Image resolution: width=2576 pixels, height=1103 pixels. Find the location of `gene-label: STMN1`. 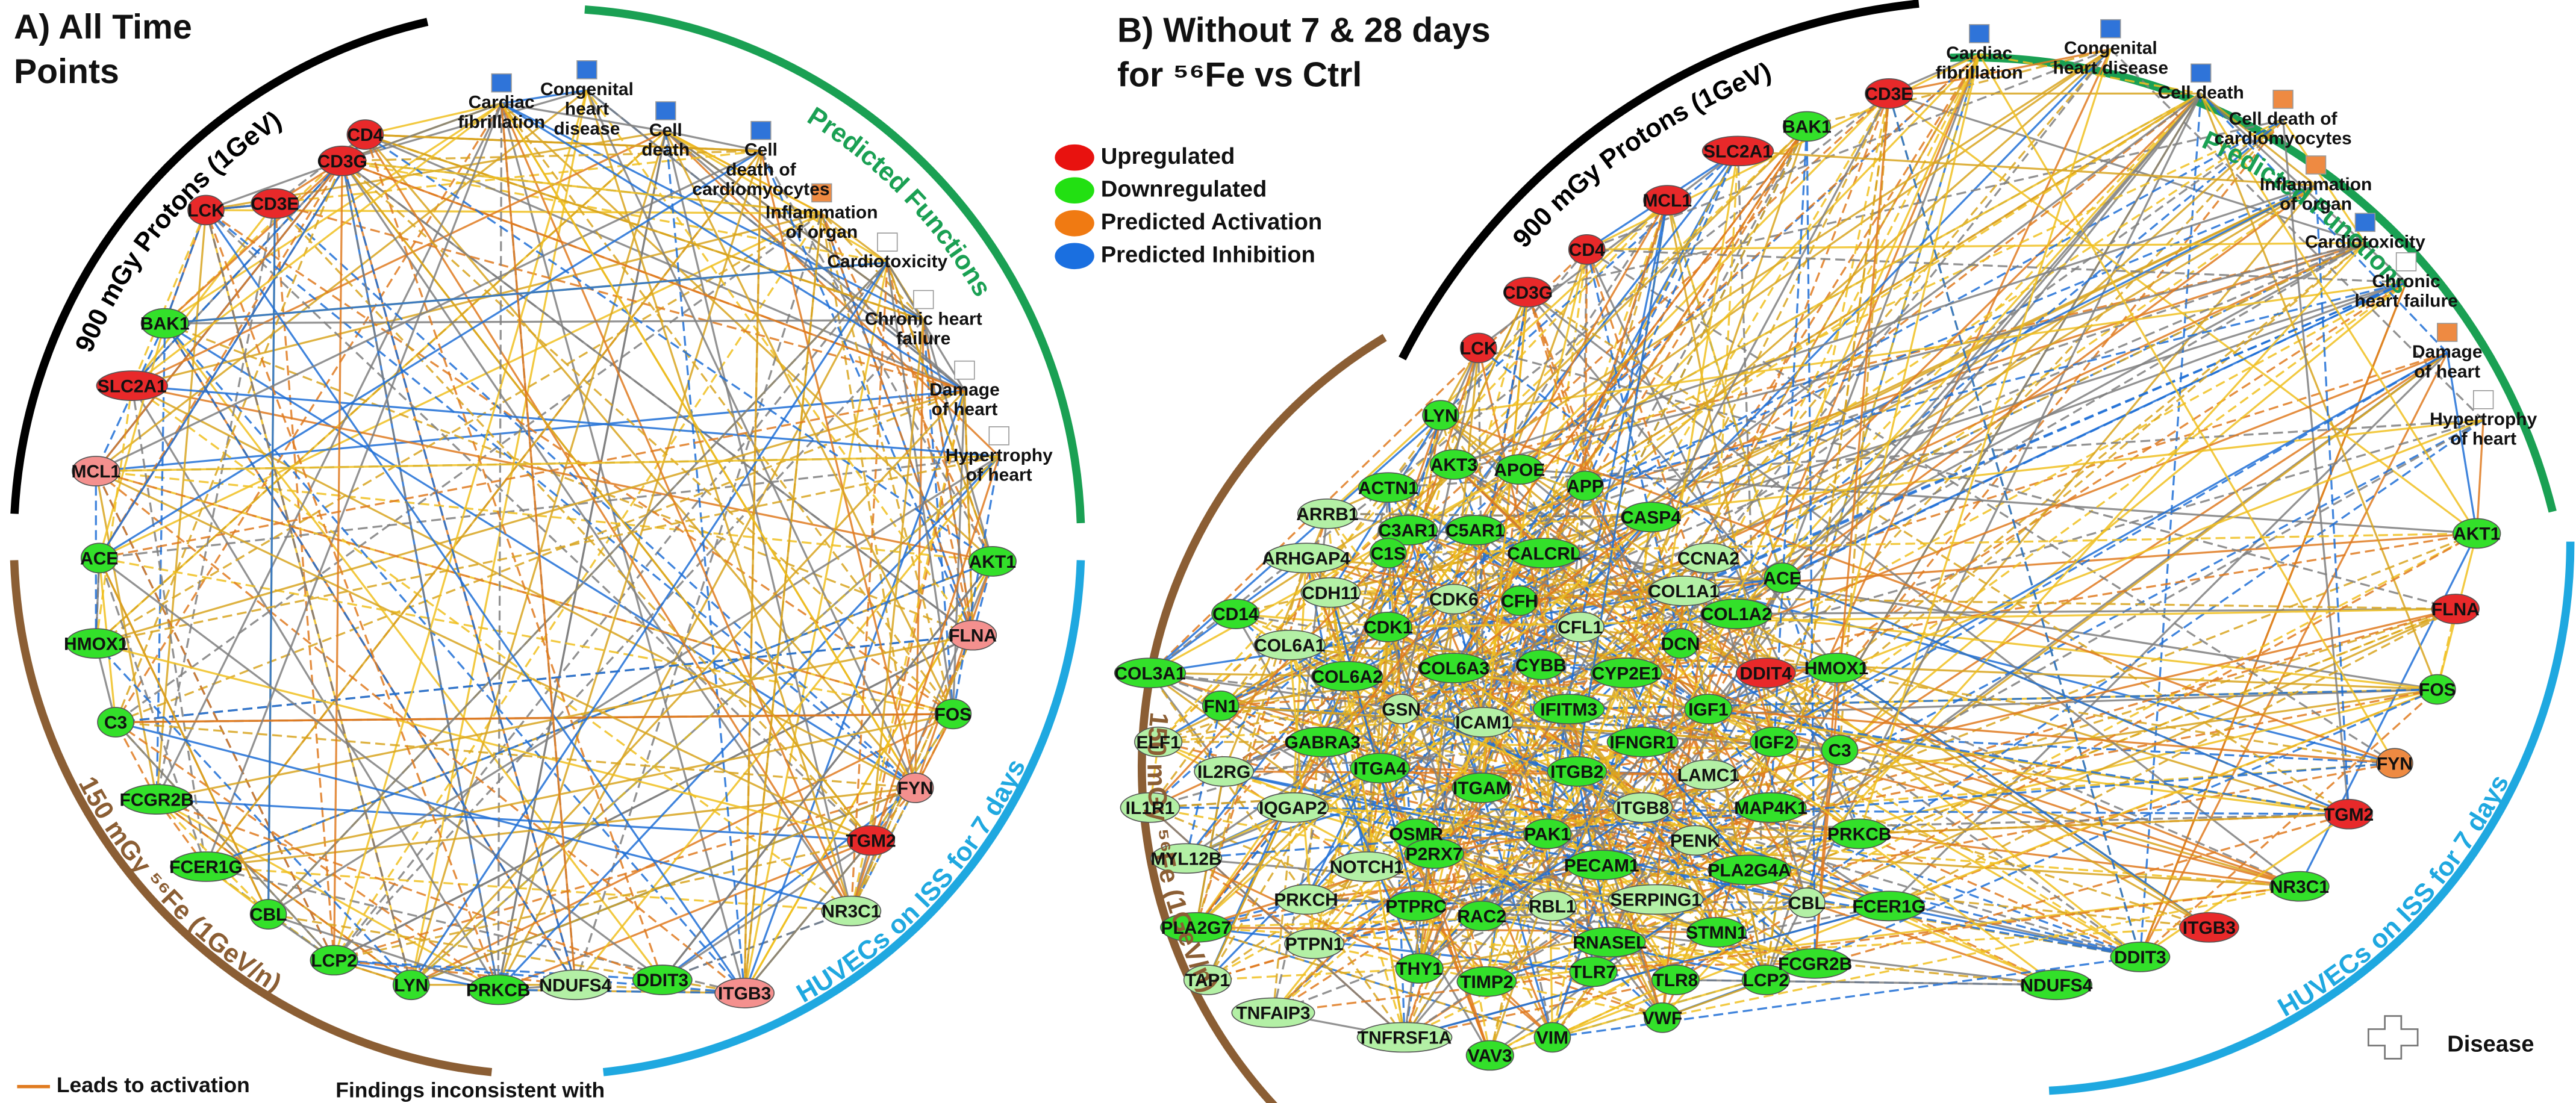

gene-label: STMN1 is located at coordinates (1716, 933).